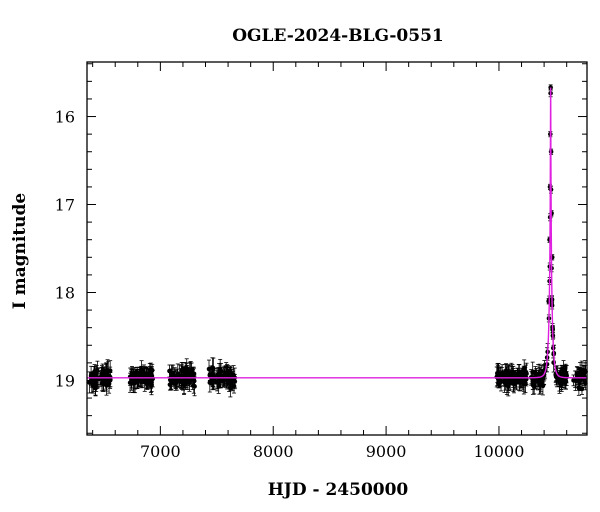  What do you see at coordinates (65, 380) in the screenshot?
I see `y-tick-label: 19` at bounding box center [65, 380].